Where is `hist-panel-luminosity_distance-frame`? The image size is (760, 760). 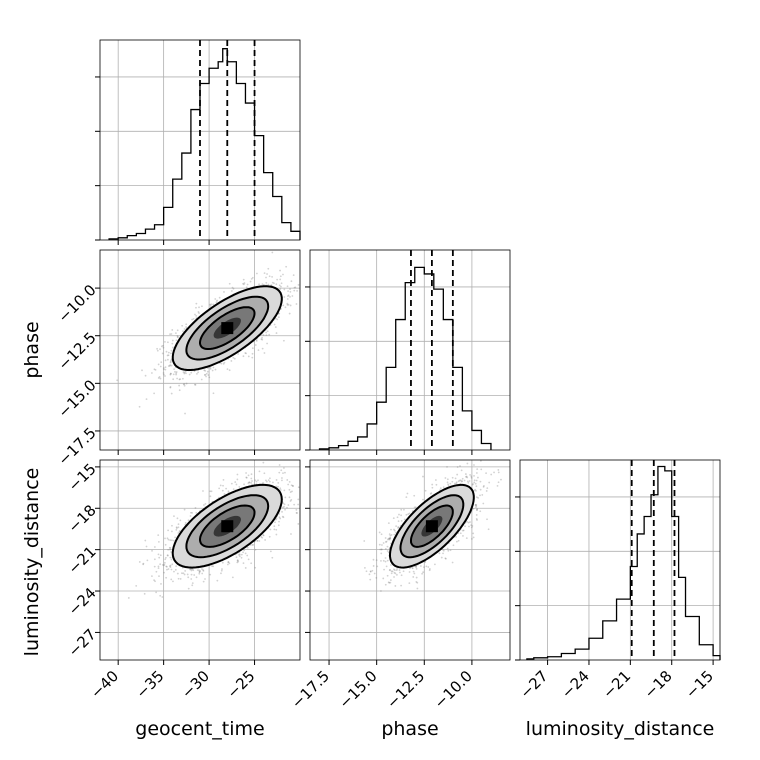
hist-panel-luminosity_distance-frame is located at coordinates (620, 560).